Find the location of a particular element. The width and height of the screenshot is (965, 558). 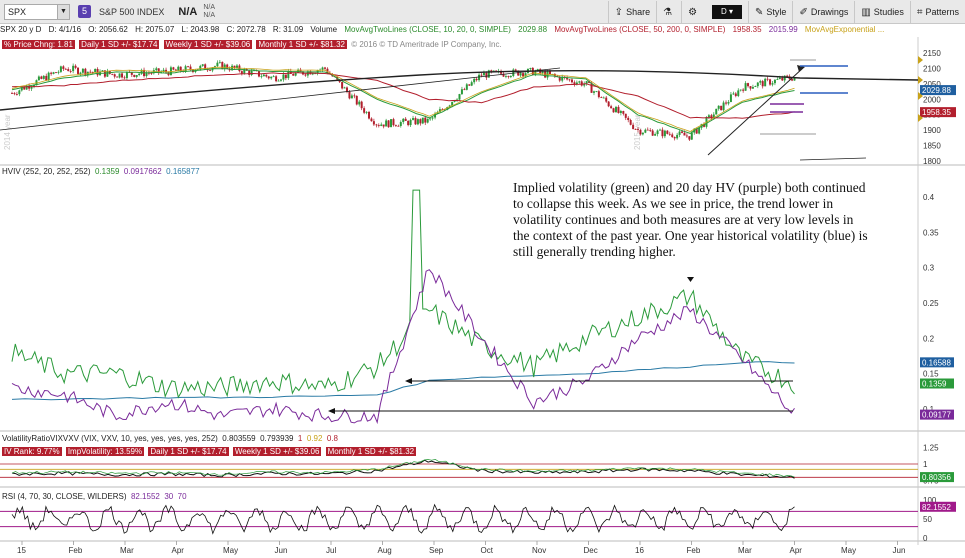

price-small-line is located at coordinates (833, 159).